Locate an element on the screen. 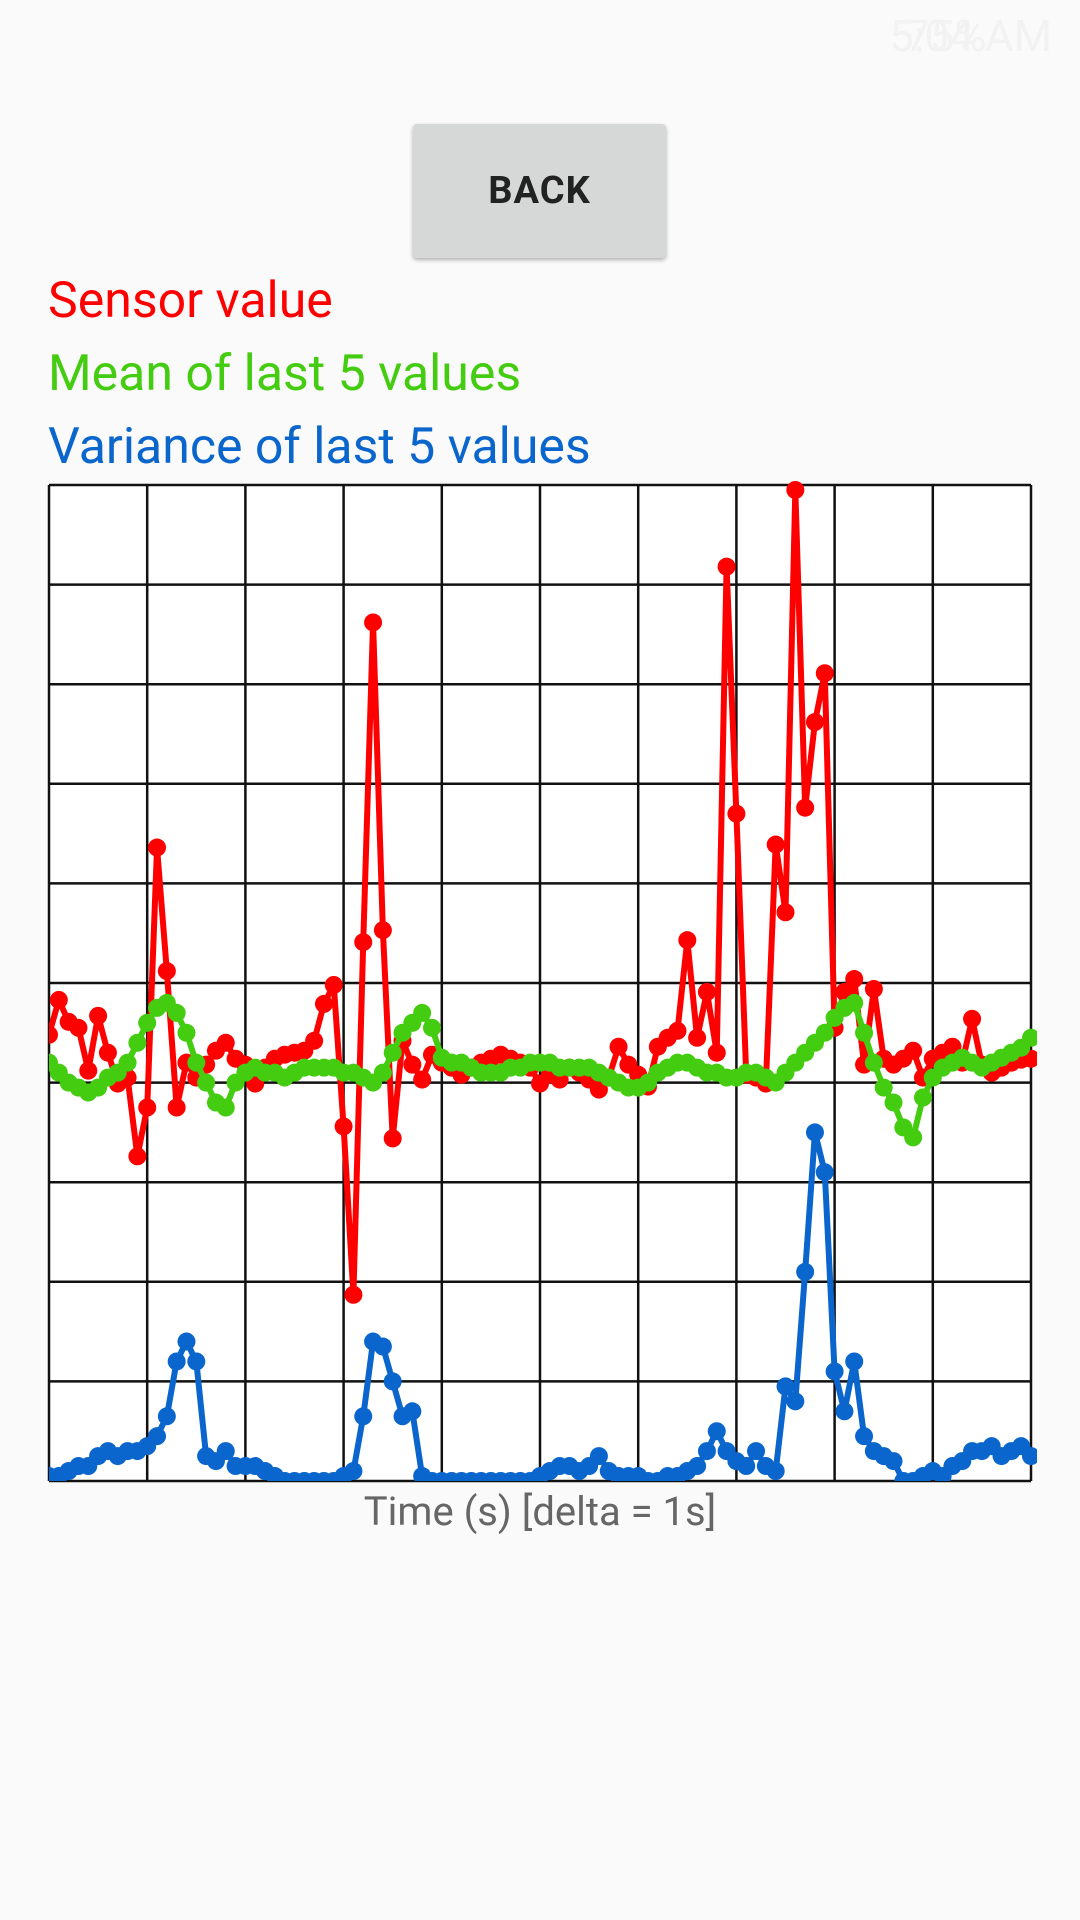 The height and width of the screenshot is (1920, 1080). series is located at coordinates (543, 1070).